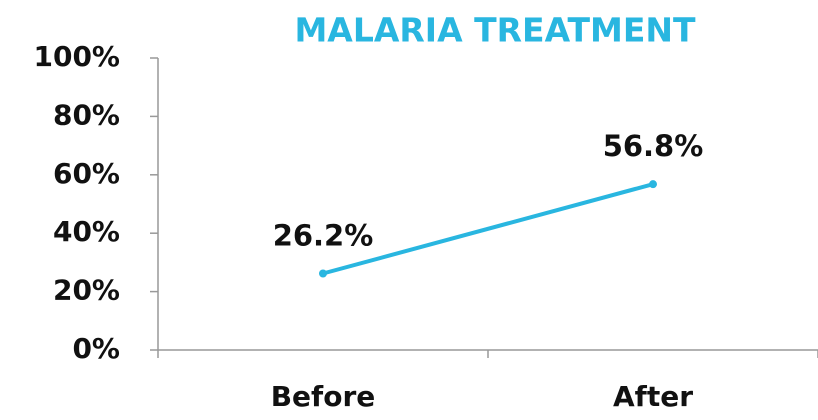 This screenshot has width=818, height=420. Describe the element at coordinates (86, 231) in the screenshot. I see `y-tick-label: 40%` at that location.